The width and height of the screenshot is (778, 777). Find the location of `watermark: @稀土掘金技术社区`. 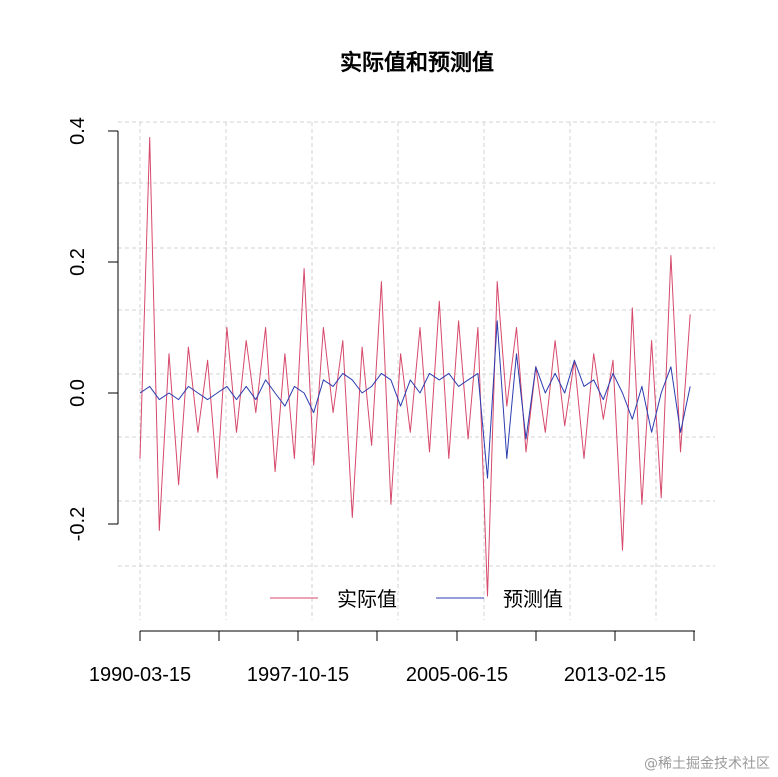

watermark: @稀土掘金技术社区 is located at coordinates (707, 764).